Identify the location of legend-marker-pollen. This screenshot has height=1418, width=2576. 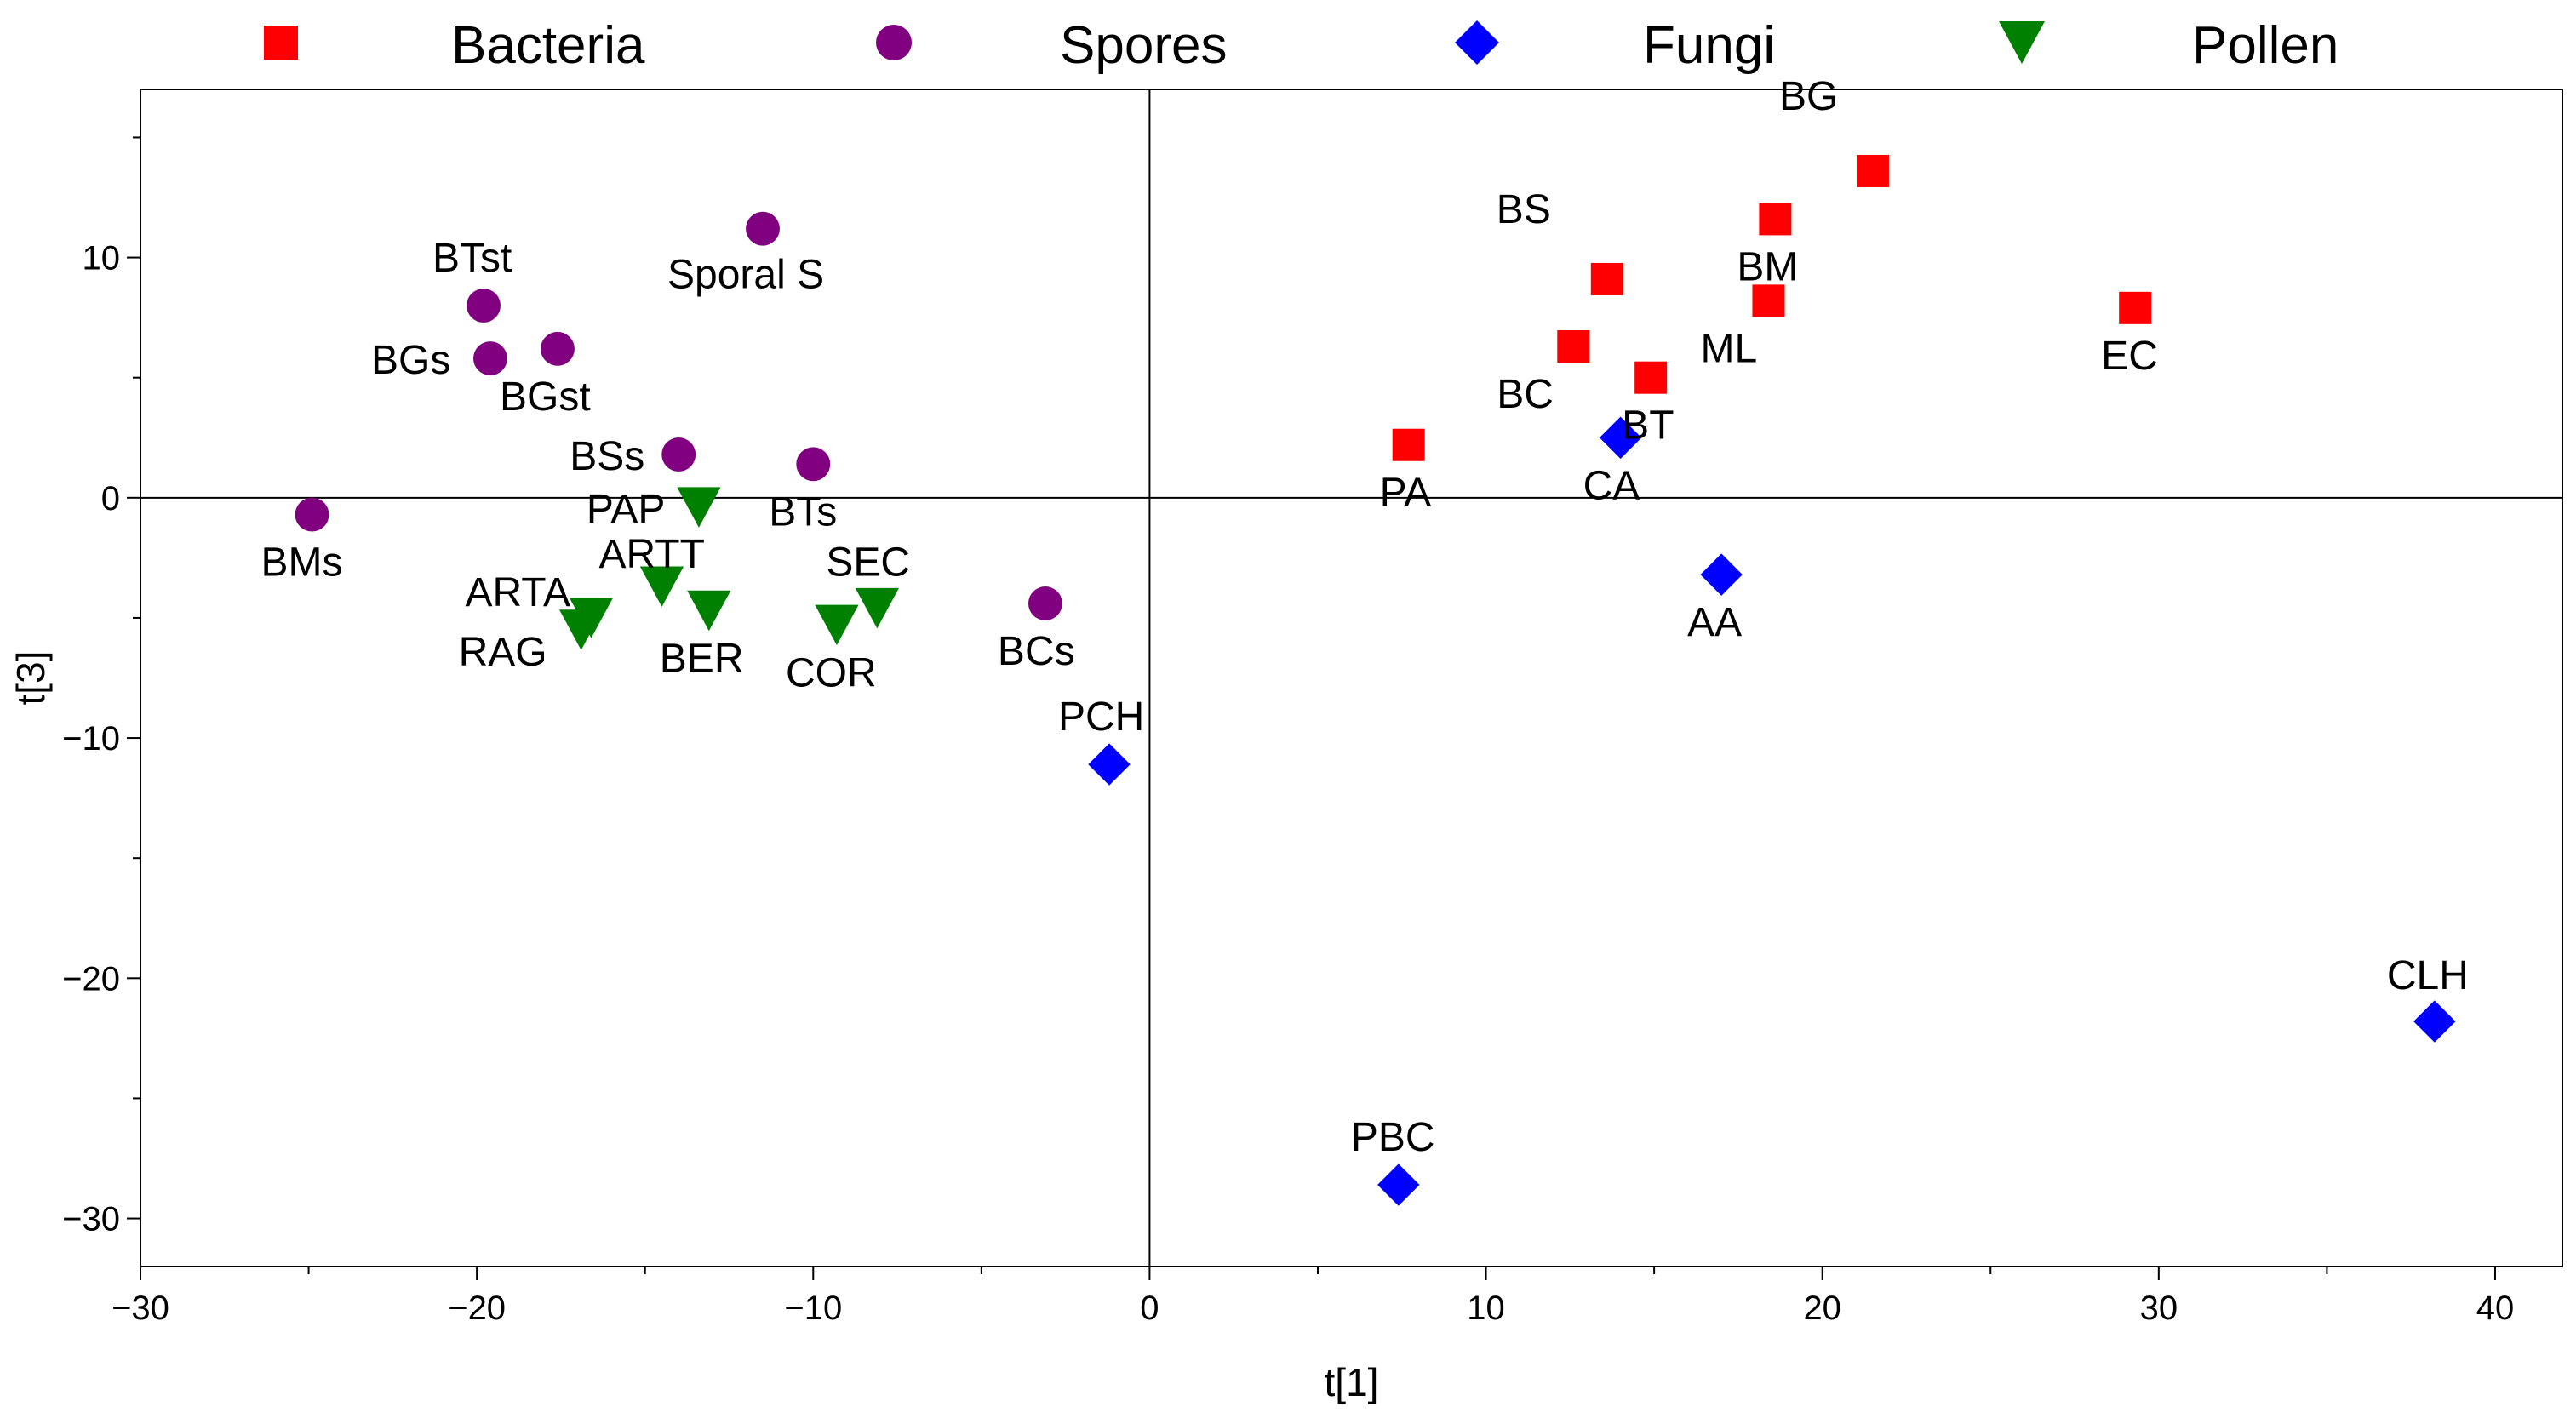
(2022, 42).